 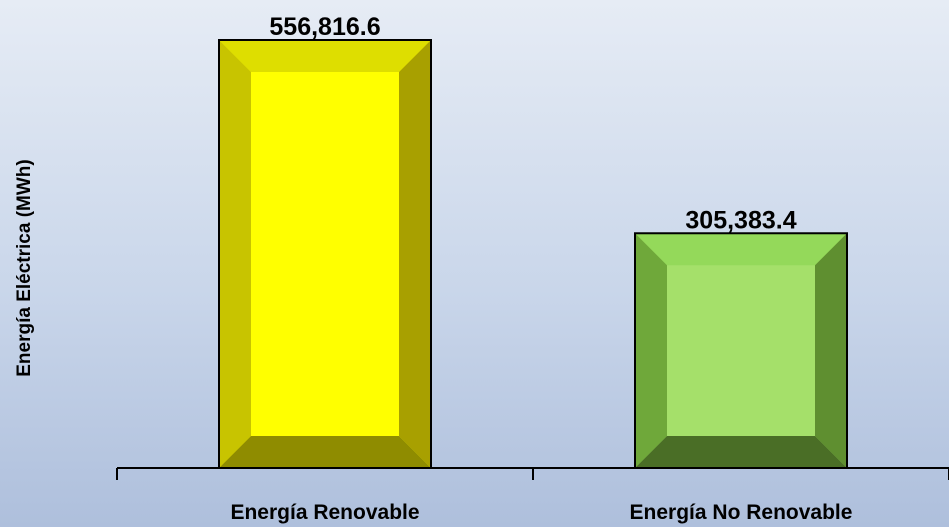 I want to click on category-label-1: Energía Renovable, so click(x=324, y=512).